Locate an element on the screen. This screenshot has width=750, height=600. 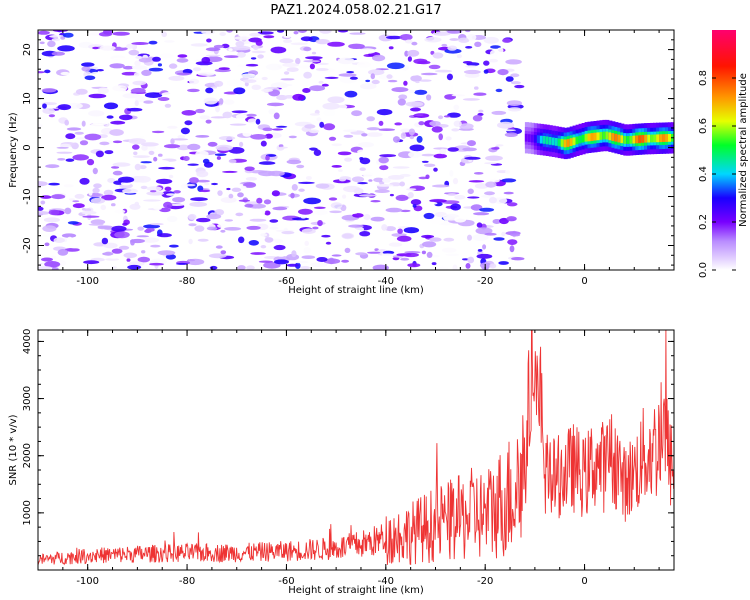
y-tick-label: -10 is located at coordinates (27, 196).